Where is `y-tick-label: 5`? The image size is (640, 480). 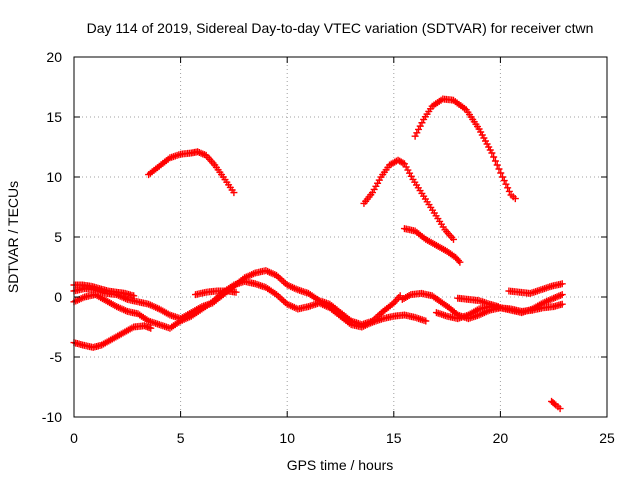
y-tick-label: 5 is located at coordinates (58, 237).